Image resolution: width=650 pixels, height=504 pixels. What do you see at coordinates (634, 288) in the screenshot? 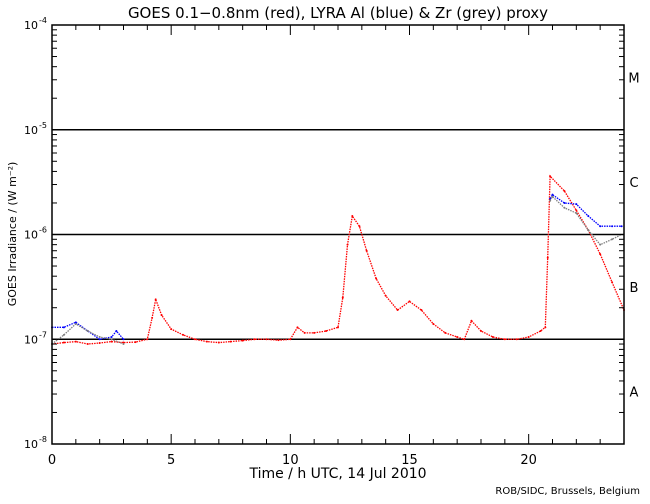
I see `flare-class-label: B` at bounding box center [634, 288].